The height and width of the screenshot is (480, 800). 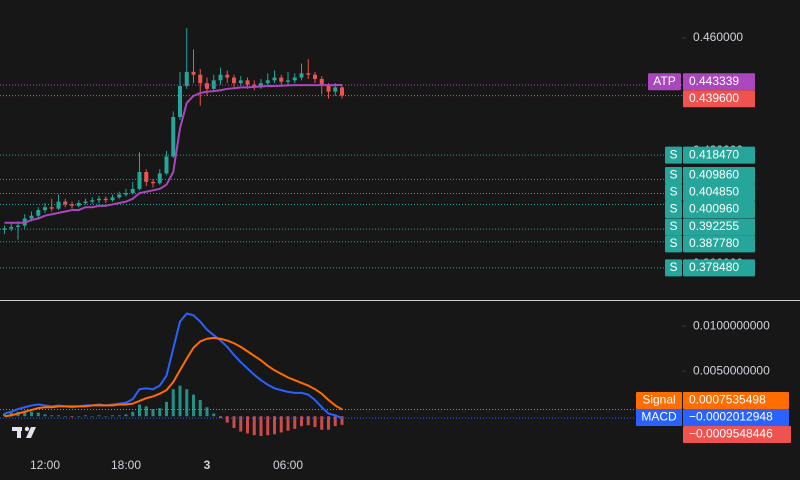 What do you see at coordinates (710, 268) in the screenshot?
I see `price-label: S 0.378480` at bounding box center [710, 268].